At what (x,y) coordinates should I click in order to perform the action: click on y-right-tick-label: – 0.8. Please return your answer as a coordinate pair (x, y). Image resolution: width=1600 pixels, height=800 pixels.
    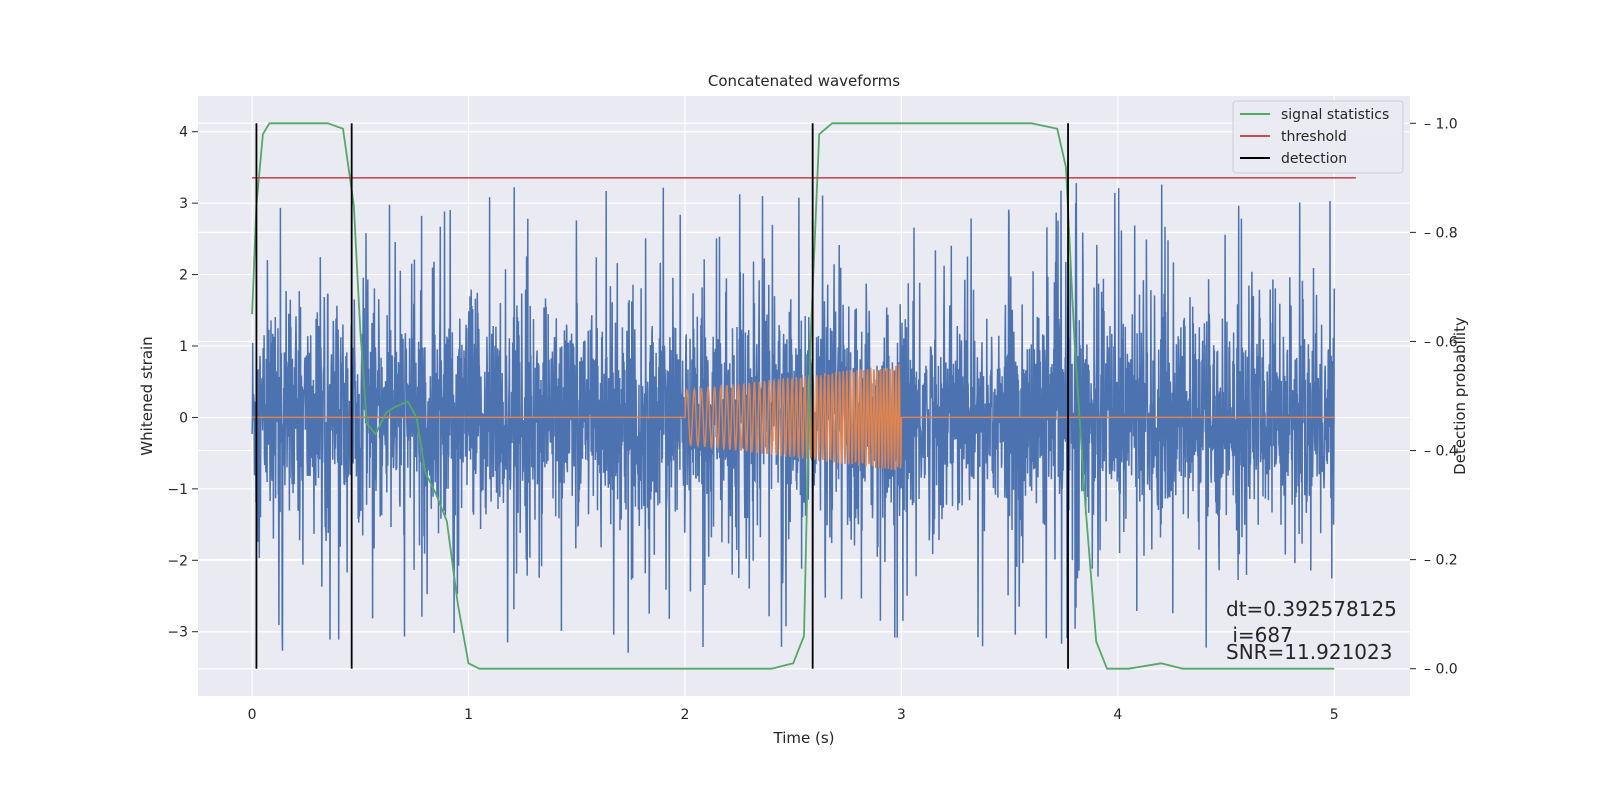
    Looking at the image, I should click on (1441, 233).